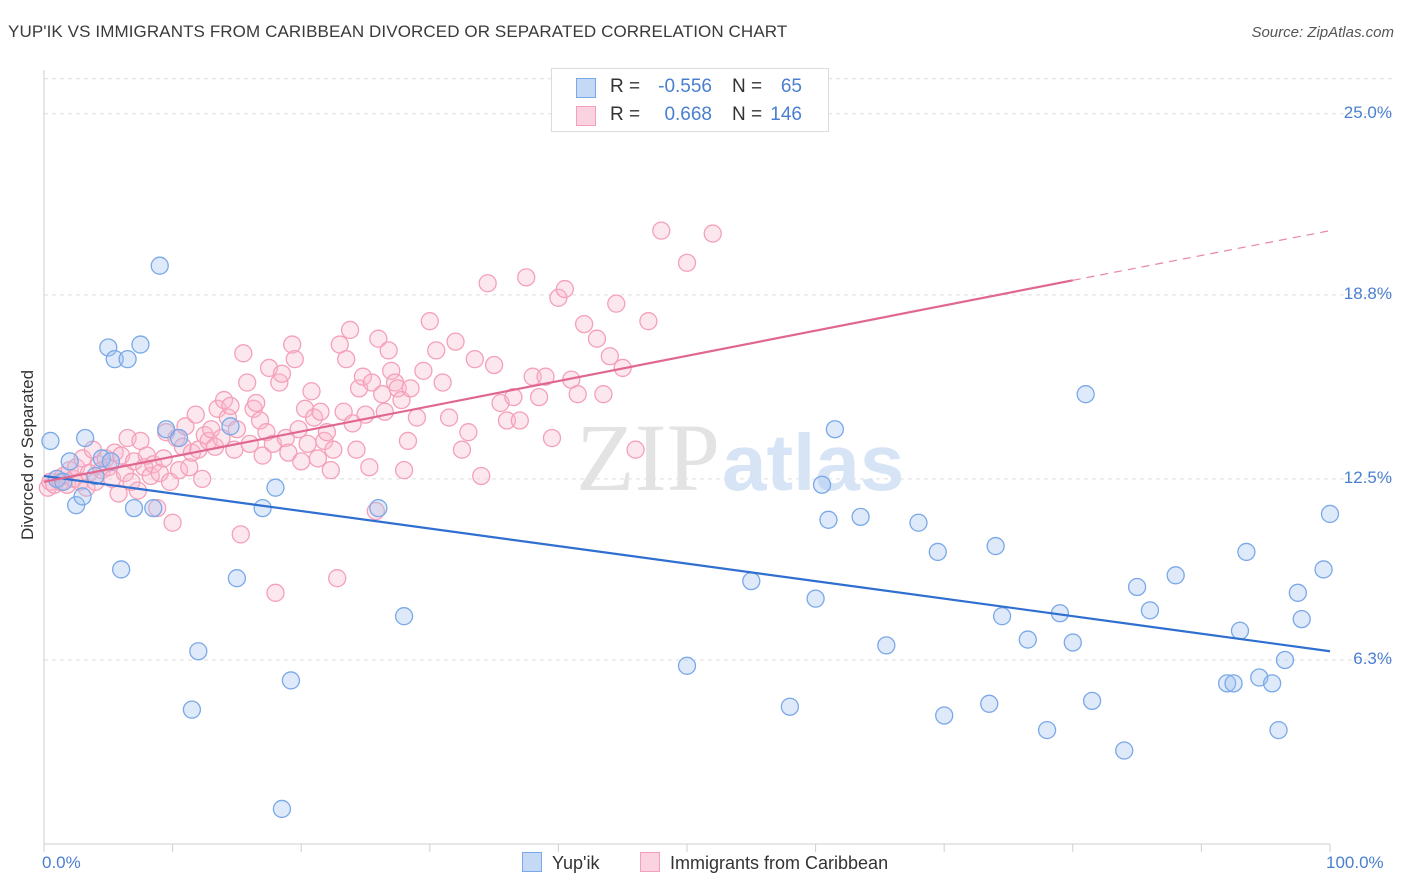 The height and width of the screenshot is (892, 1406). What do you see at coordinates (786, 114) in the screenshot?
I see `legend-n-value-caribbean: 146` at bounding box center [786, 114].